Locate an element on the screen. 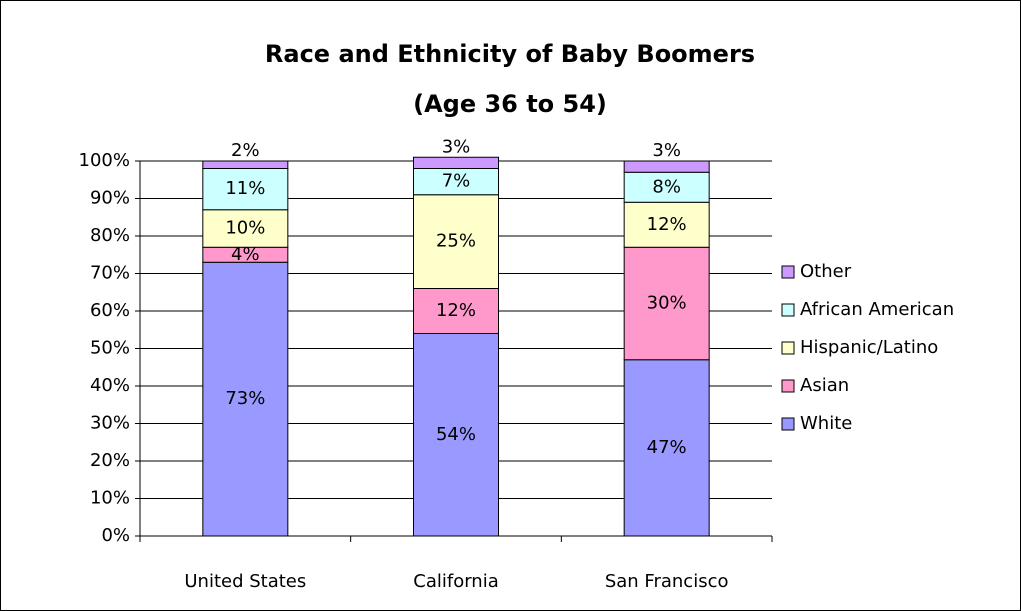  y-tick-label: 40% is located at coordinates (110, 385).